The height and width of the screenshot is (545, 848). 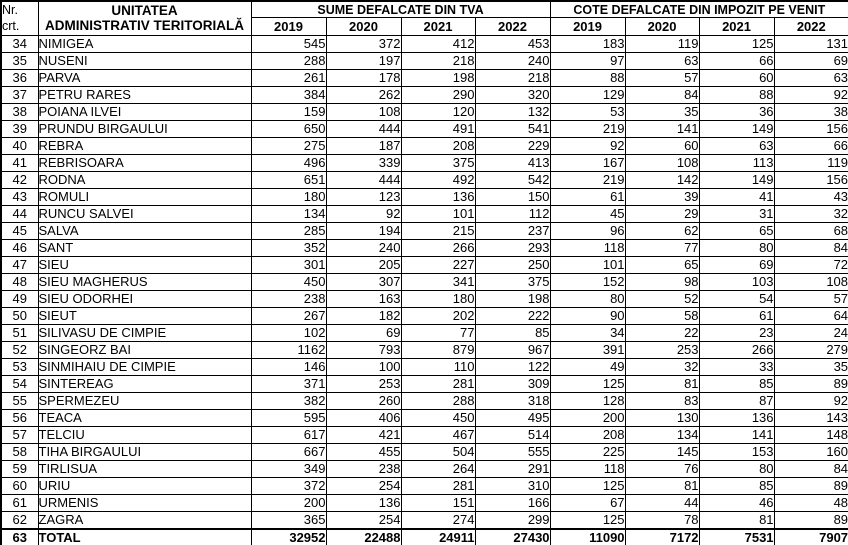 I want to click on value-cell: 149, so click(x=736, y=128).